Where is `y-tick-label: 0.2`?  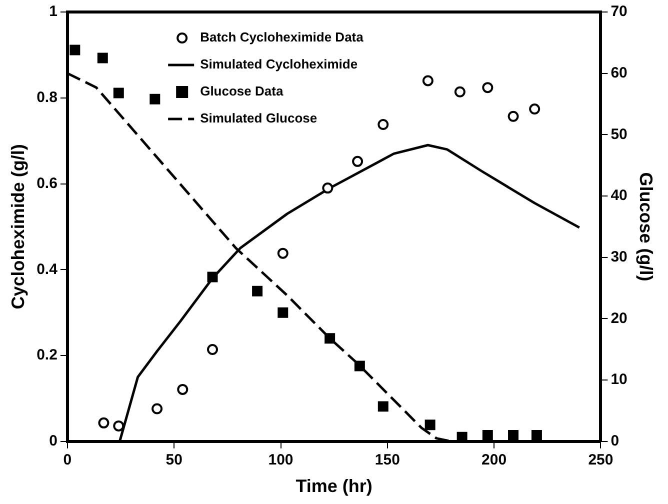 y-tick-label: 0.2 is located at coordinates (47, 355).